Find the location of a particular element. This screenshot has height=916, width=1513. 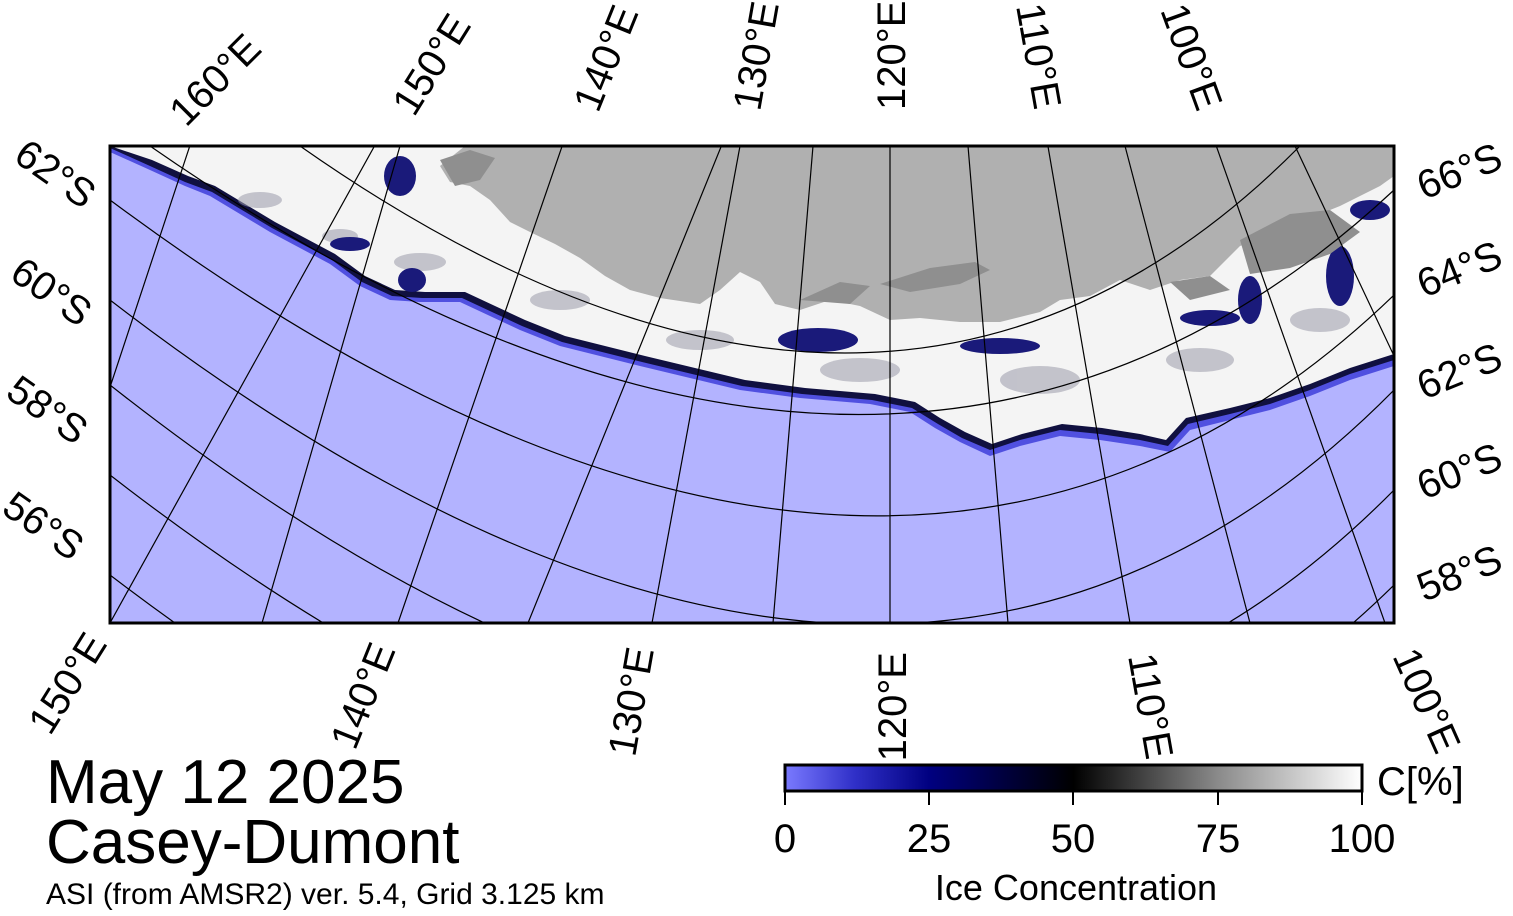

lat-label-right-58s: 58°S is located at coordinates (1459, 573).